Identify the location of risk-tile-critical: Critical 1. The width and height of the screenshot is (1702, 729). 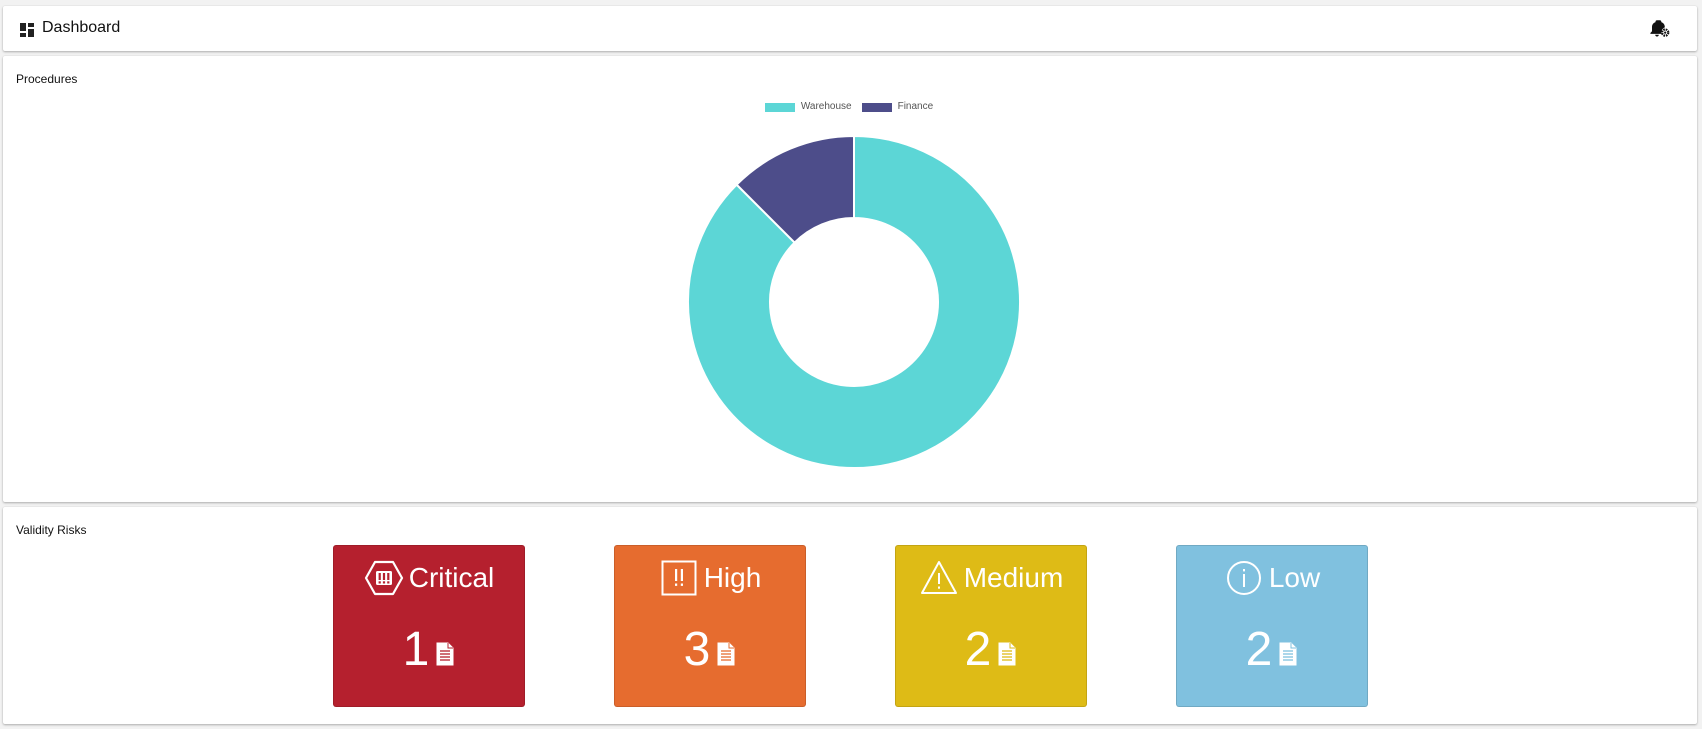
(429, 626).